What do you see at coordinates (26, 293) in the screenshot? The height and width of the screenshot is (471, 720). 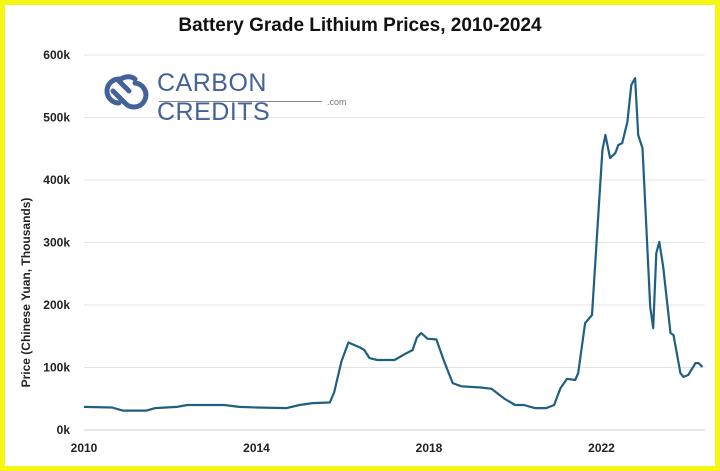 I see `y-axis-label: Price (Chinese Yuan, Thousands)` at bounding box center [26, 293].